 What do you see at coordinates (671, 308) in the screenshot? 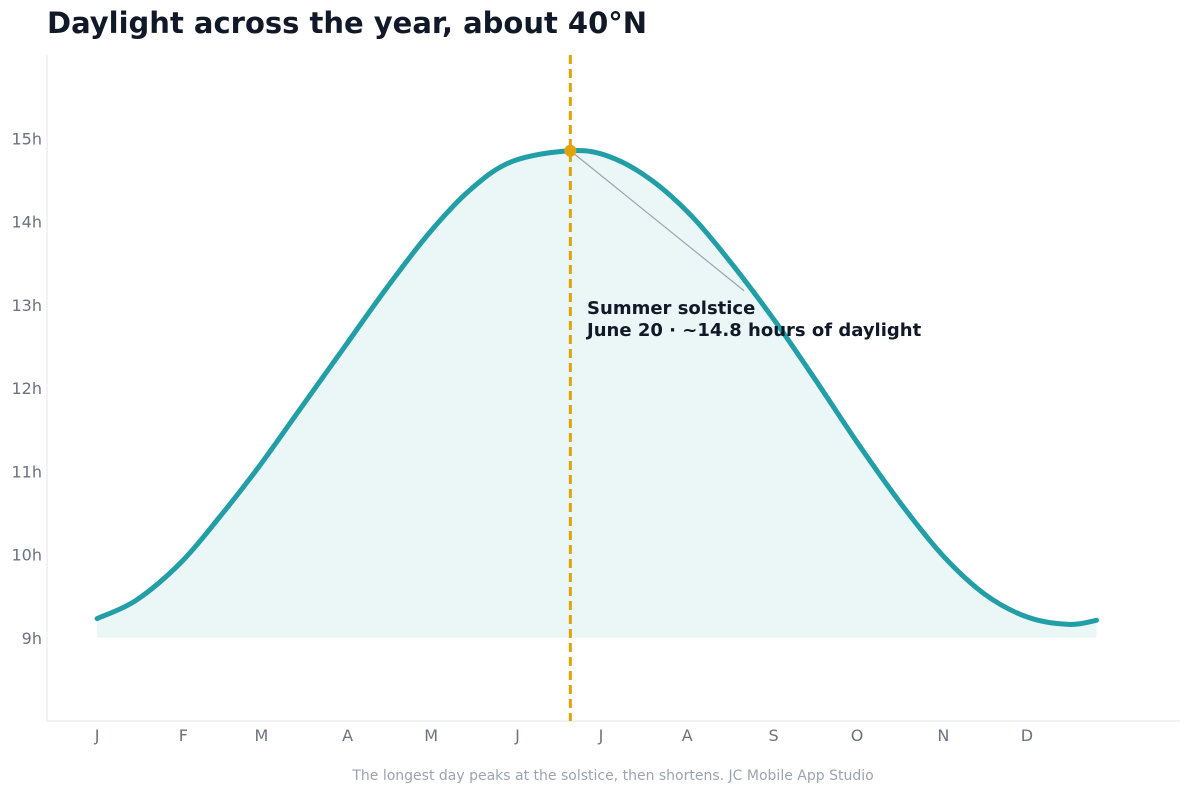
I see `annotation-title: Summer solstice` at bounding box center [671, 308].